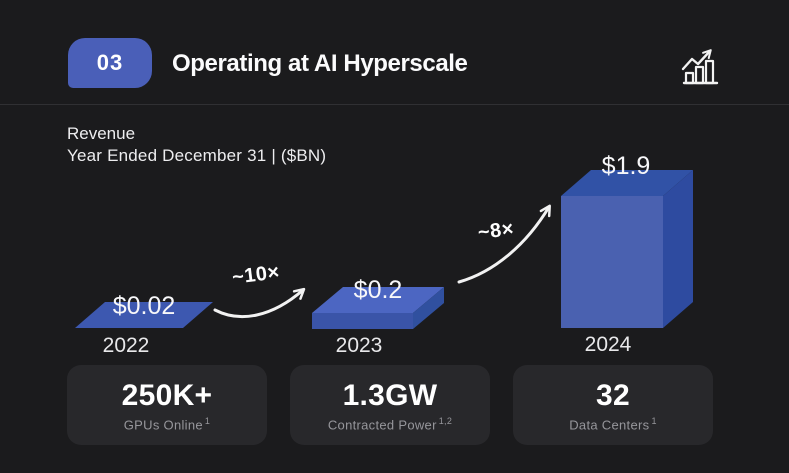 The width and height of the screenshot is (789, 473). I want to click on stat-label-text: GPUs Online, so click(163, 425).